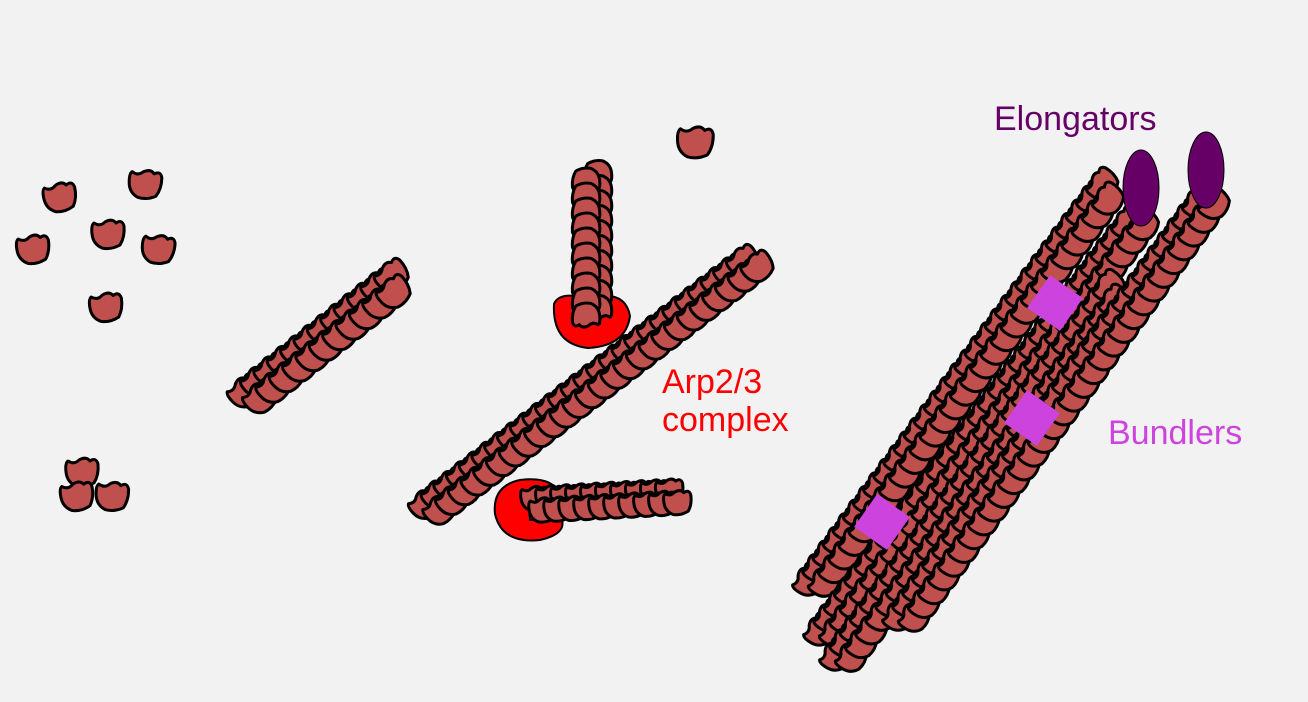 Image resolution: width=1308 pixels, height=702 pixels. Describe the element at coordinates (1075, 119) in the screenshot. I see `elongators-label: Elongators` at that location.